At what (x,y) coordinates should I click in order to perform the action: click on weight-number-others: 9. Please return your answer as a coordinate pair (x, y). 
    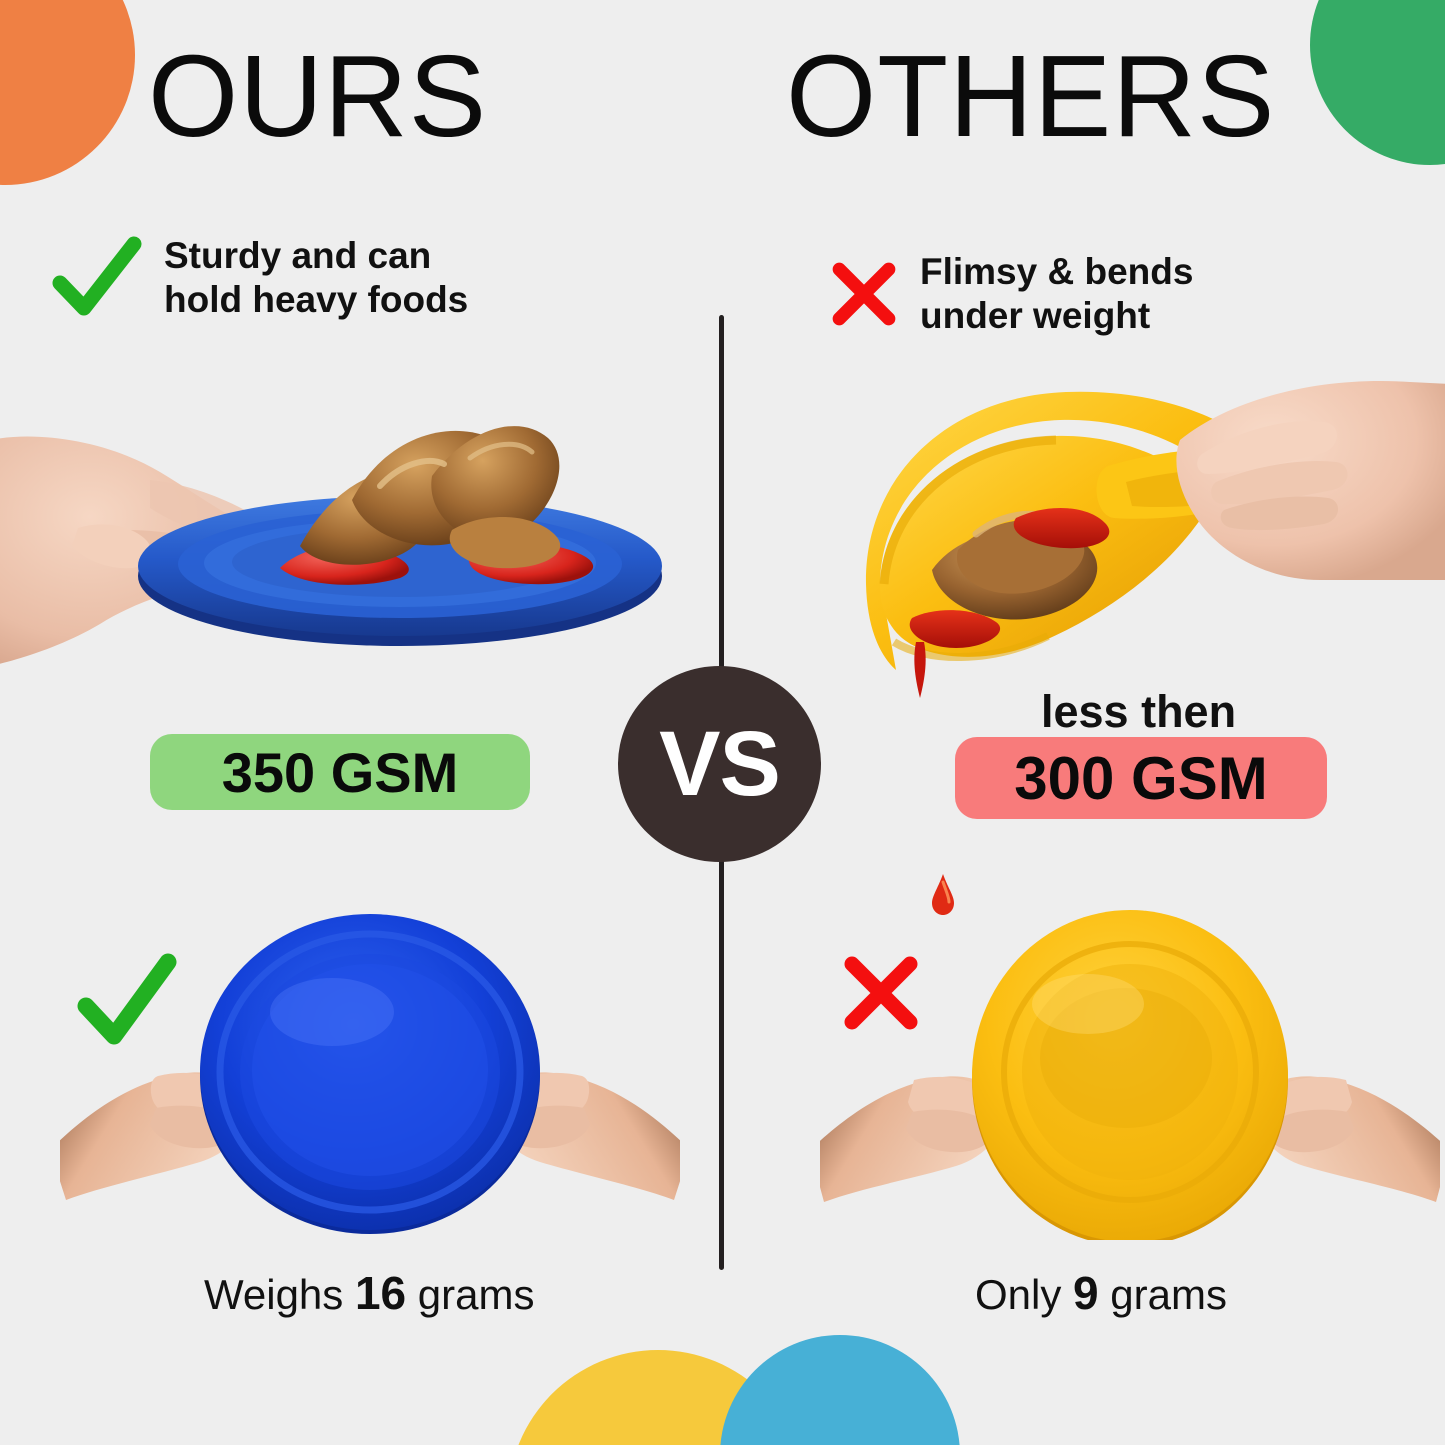
    Looking at the image, I should click on (1086, 1293).